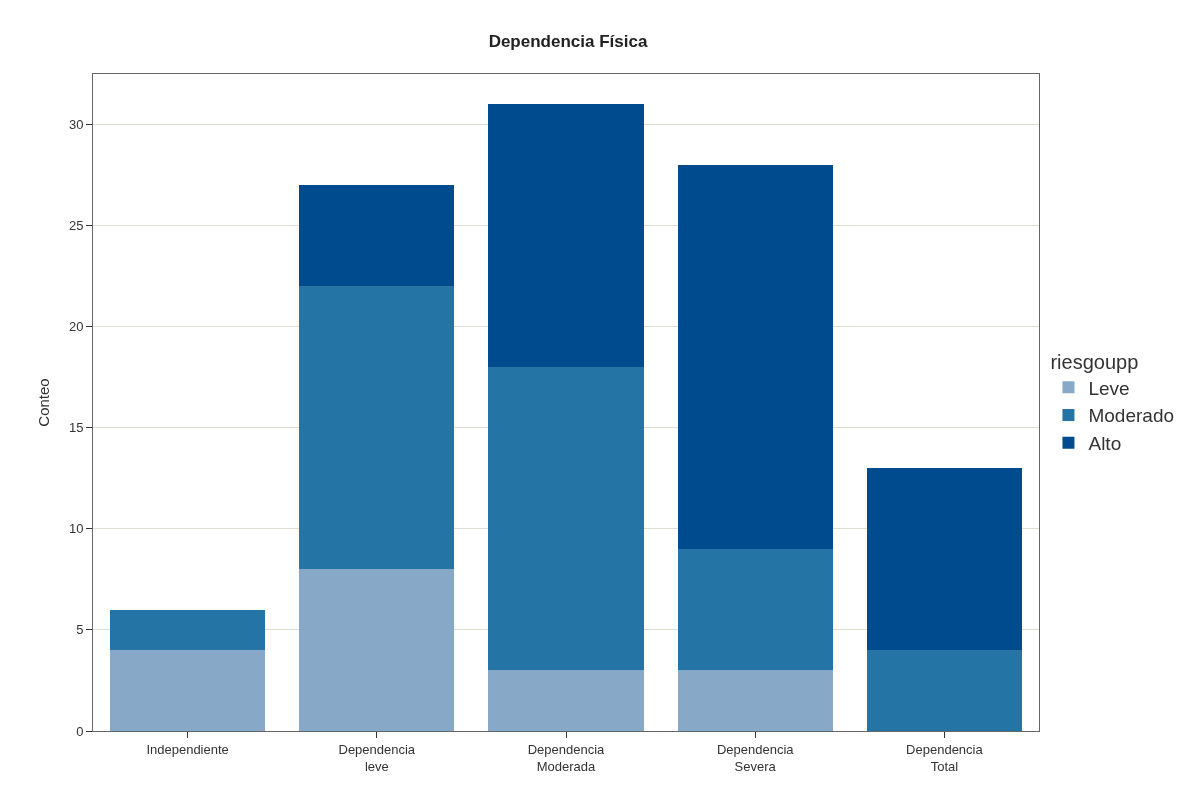 The height and width of the screenshot is (791, 1191). I want to click on legend-label: Moderado, so click(1131, 416).